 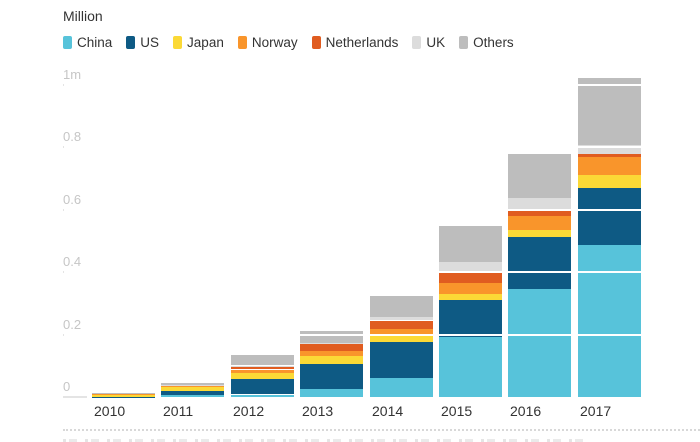 What do you see at coordinates (470, 367) in the screenshot?
I see `bar-2015-segment-china` at bounding box center [470, 367].